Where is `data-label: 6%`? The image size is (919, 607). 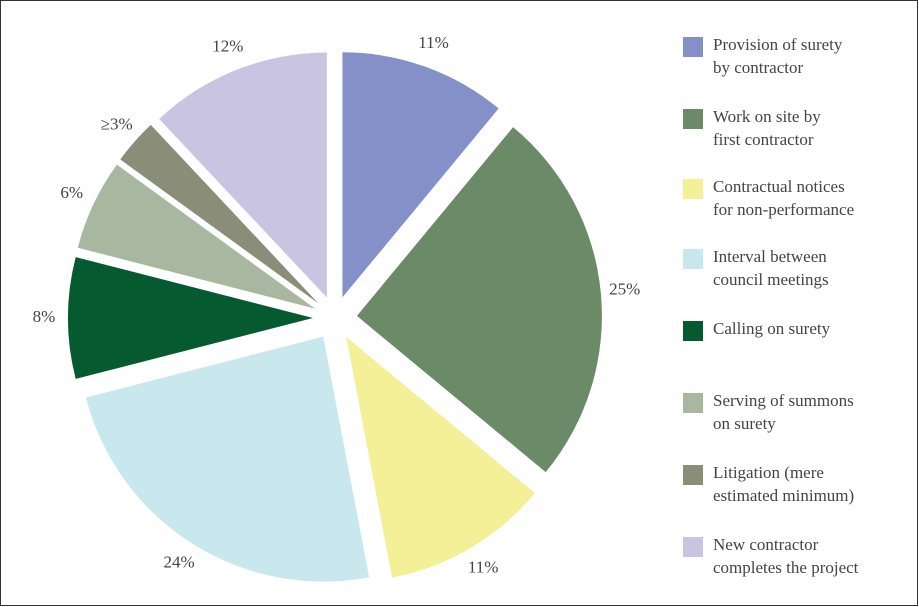 data-label: 6% is located at coordinates (71, 192).